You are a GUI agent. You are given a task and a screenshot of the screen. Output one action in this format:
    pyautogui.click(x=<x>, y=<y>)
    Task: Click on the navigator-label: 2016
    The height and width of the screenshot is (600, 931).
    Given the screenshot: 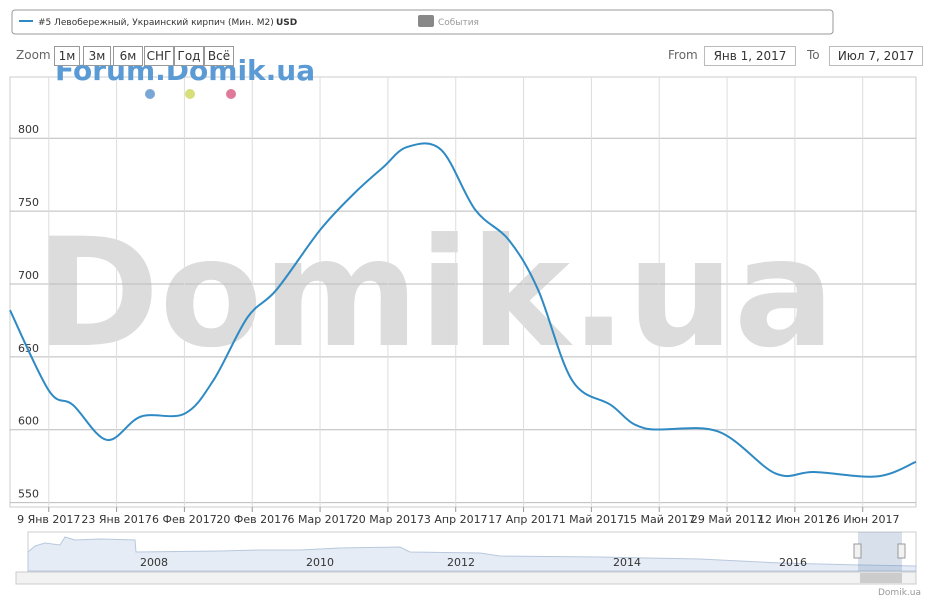 What is the action you would take?
    pyautogui.click(x=793, y=562)
    